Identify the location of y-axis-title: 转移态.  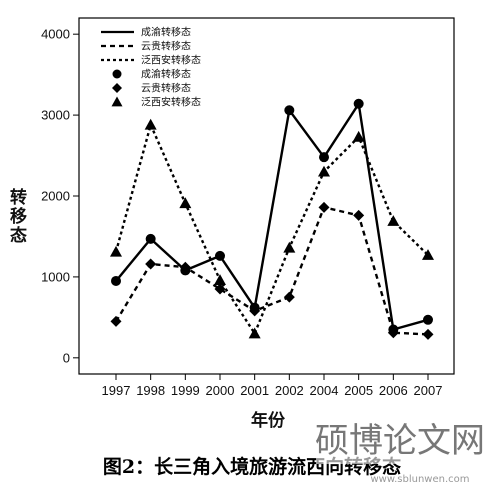
(16, 216).